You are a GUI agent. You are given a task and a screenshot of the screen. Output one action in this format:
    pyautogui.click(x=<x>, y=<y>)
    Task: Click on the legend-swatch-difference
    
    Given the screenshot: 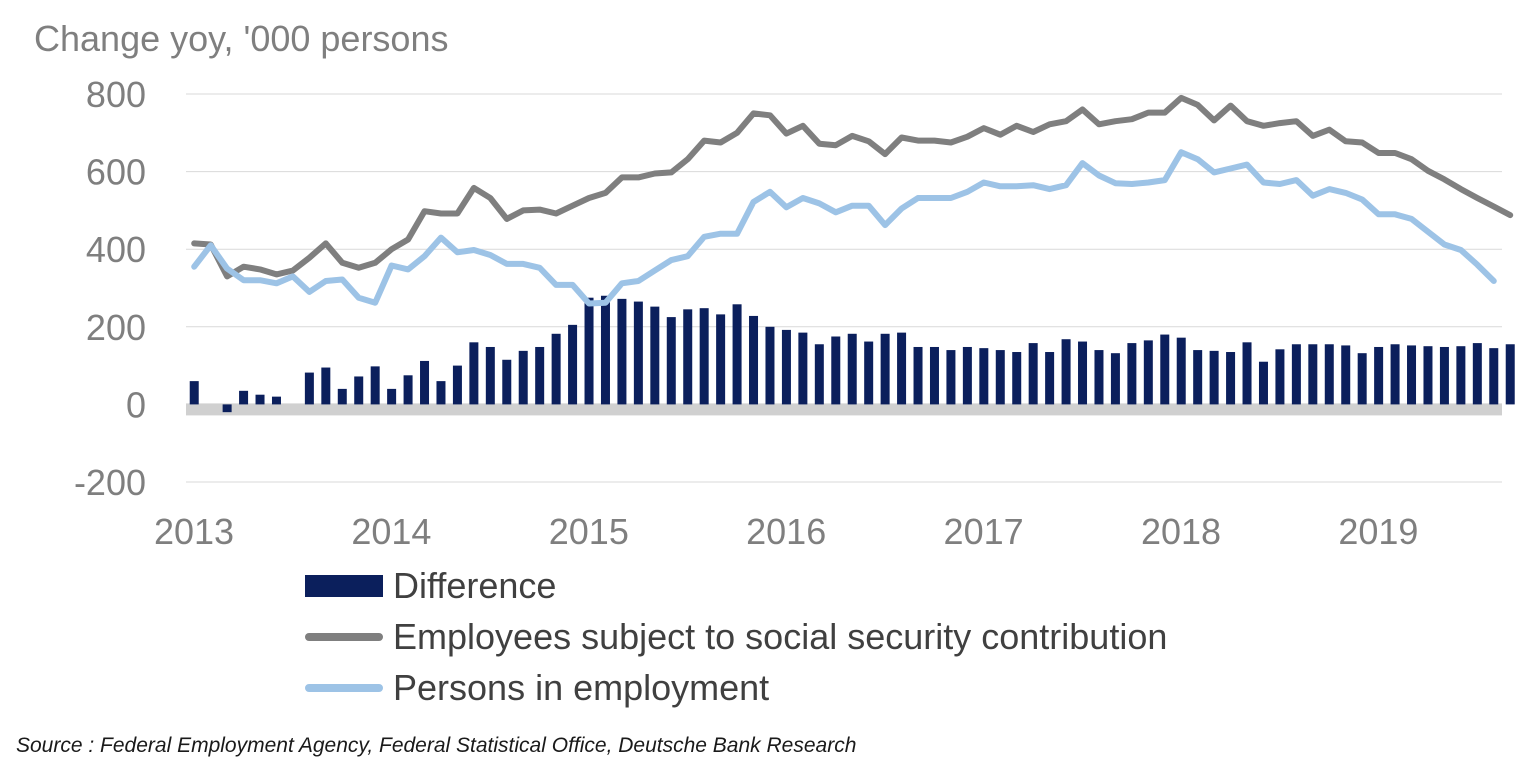 What is the action you would take?
    pyautogui.click(x=344, y=585)
    